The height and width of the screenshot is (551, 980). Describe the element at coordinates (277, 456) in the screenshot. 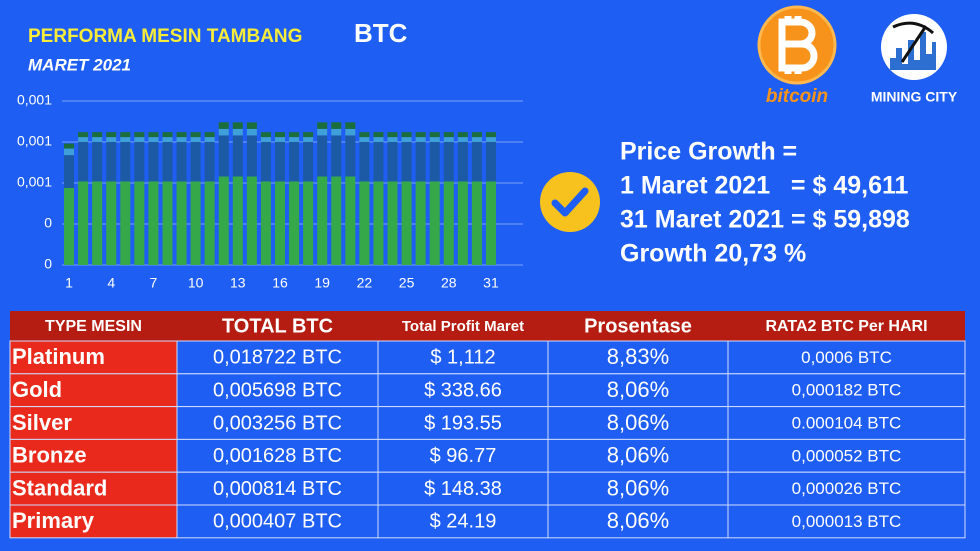

I see `cell: 0,001628 BTC` at that location.